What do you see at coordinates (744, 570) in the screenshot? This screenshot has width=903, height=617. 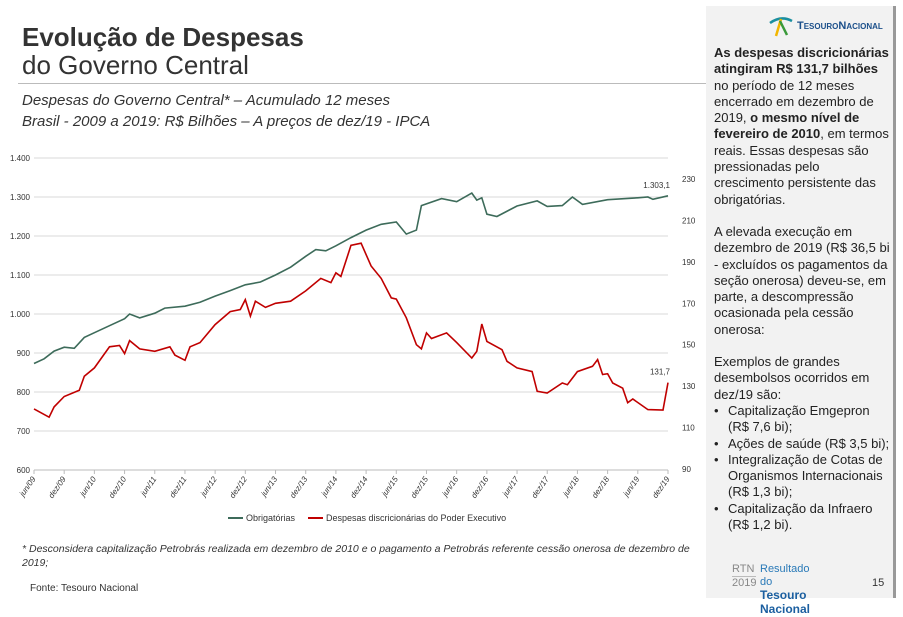 I see `rtn-label: RTN` at bounding box center [744, 570].